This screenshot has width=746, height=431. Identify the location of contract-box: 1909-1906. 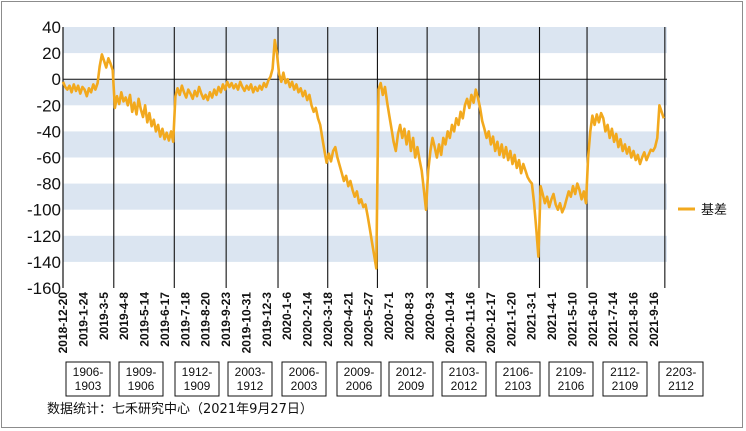
(141, 379).